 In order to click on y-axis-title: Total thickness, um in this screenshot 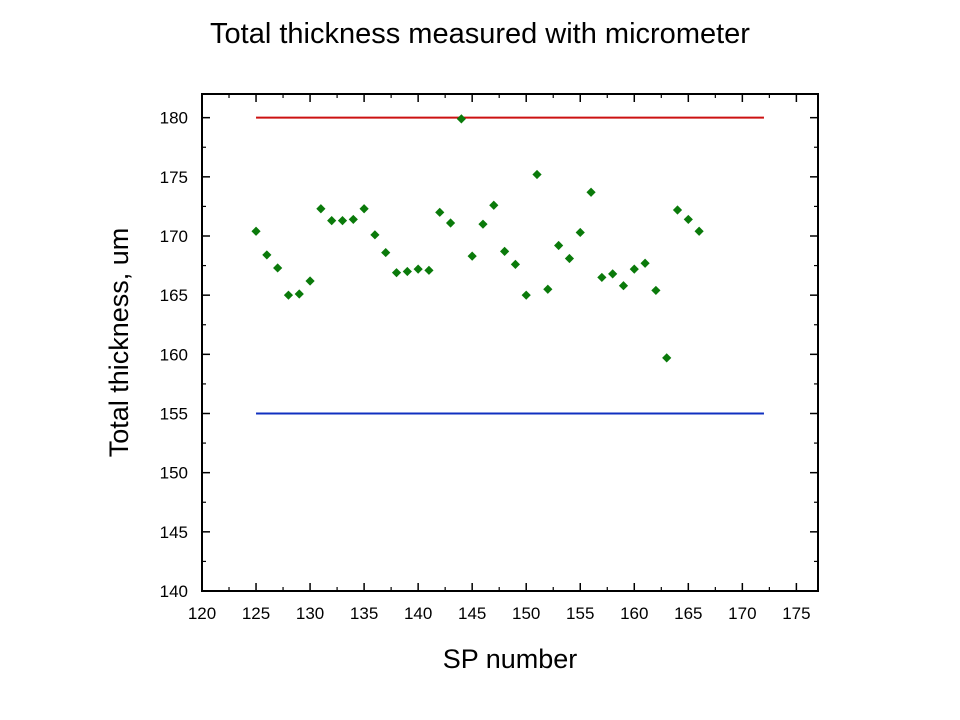, I will do `click(119, 343)`.